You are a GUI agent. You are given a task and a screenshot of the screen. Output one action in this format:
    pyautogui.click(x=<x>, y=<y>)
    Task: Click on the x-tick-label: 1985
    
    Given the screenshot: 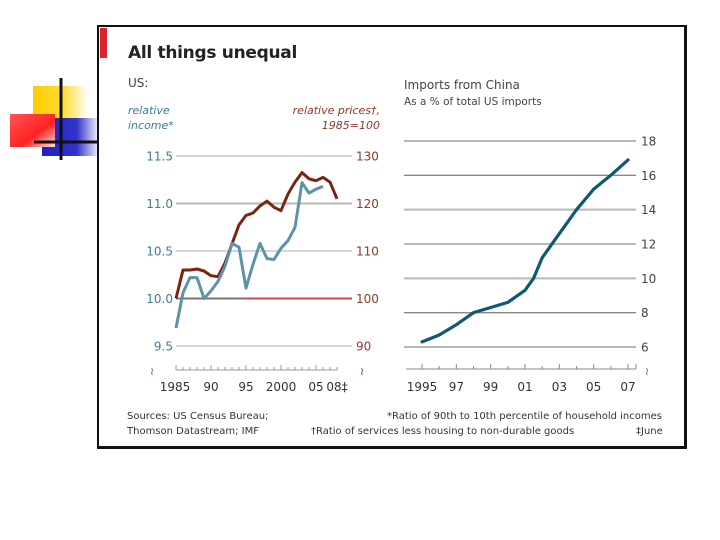 What is the action you would take?
    pyautogui.click(x=175, y=387)
    